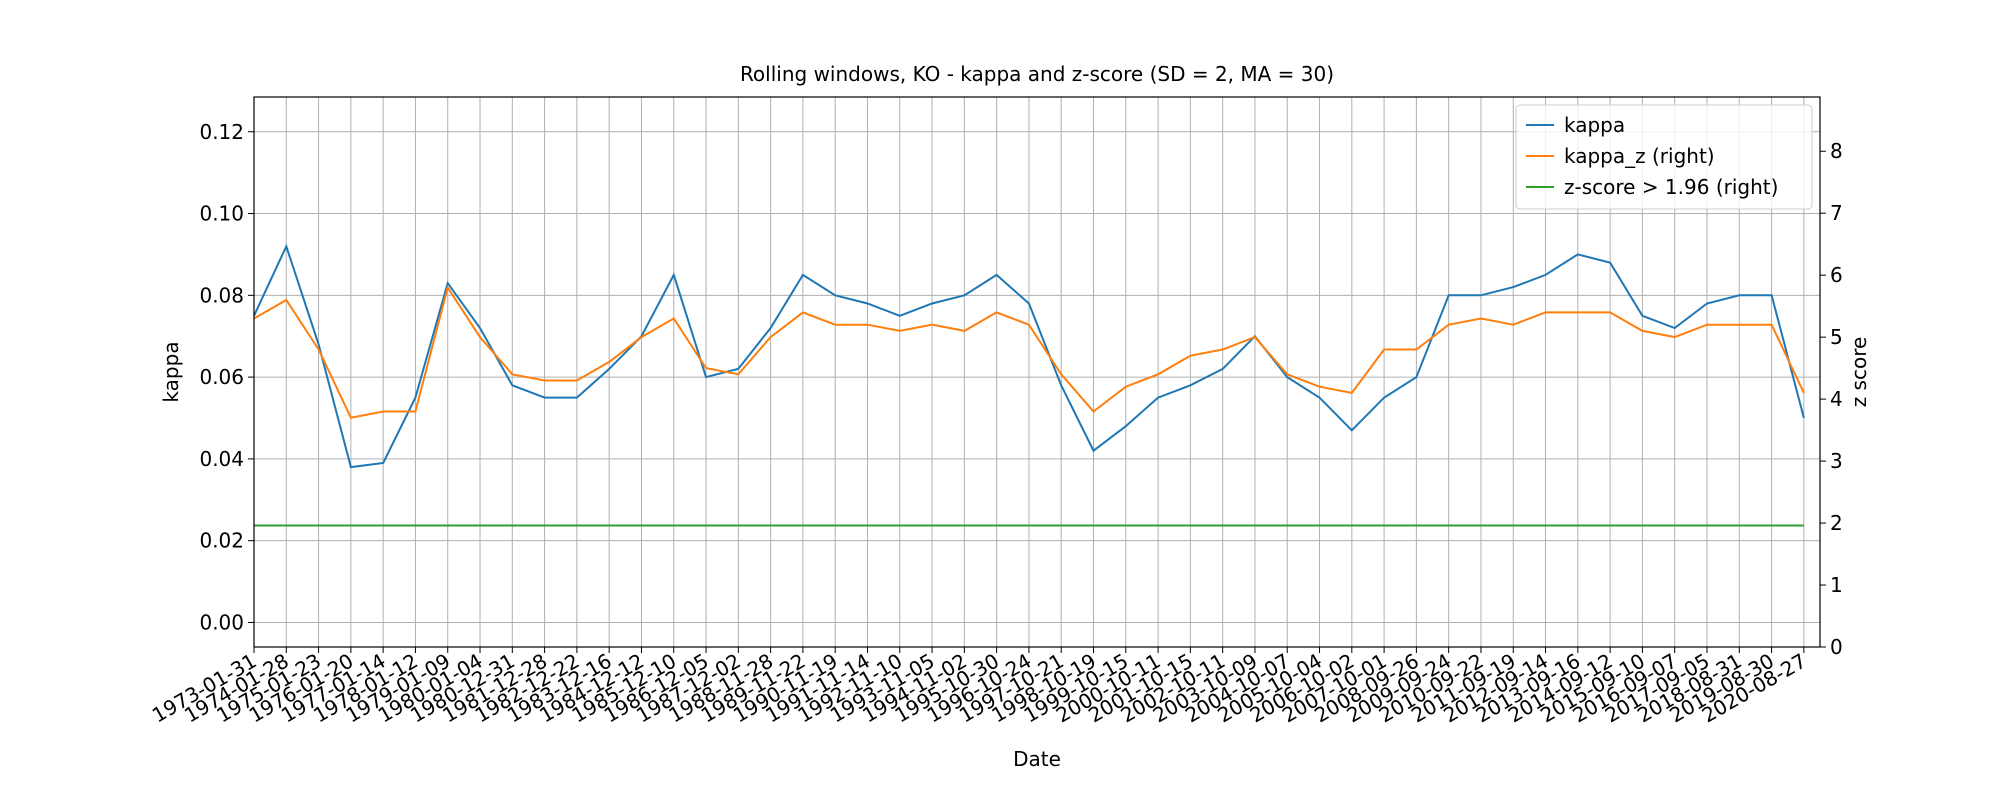 The width and height of the screenshot is (2000, 800). I want to click on y2-tick-label: 1, so click(1836, 585).